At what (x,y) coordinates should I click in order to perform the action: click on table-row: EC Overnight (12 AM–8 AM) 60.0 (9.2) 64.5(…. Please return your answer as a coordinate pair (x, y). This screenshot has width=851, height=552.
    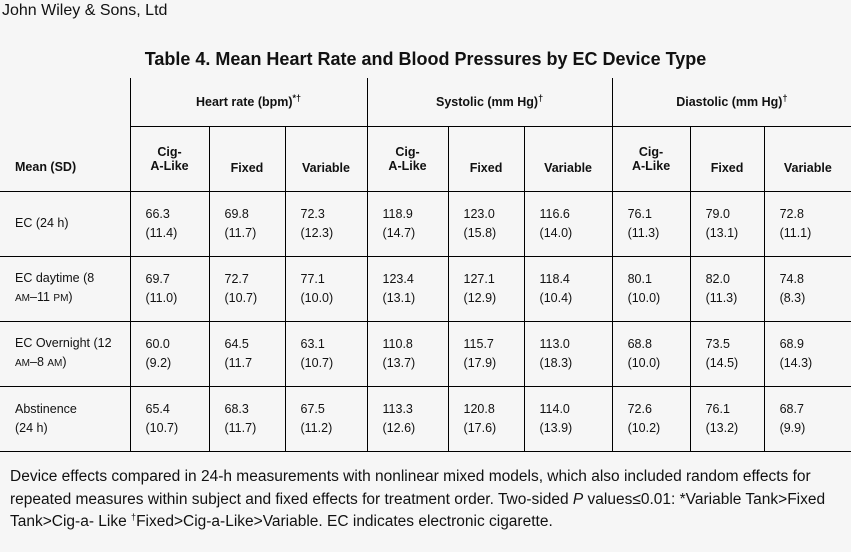
    Looking at the image, I should click on (425, 354).